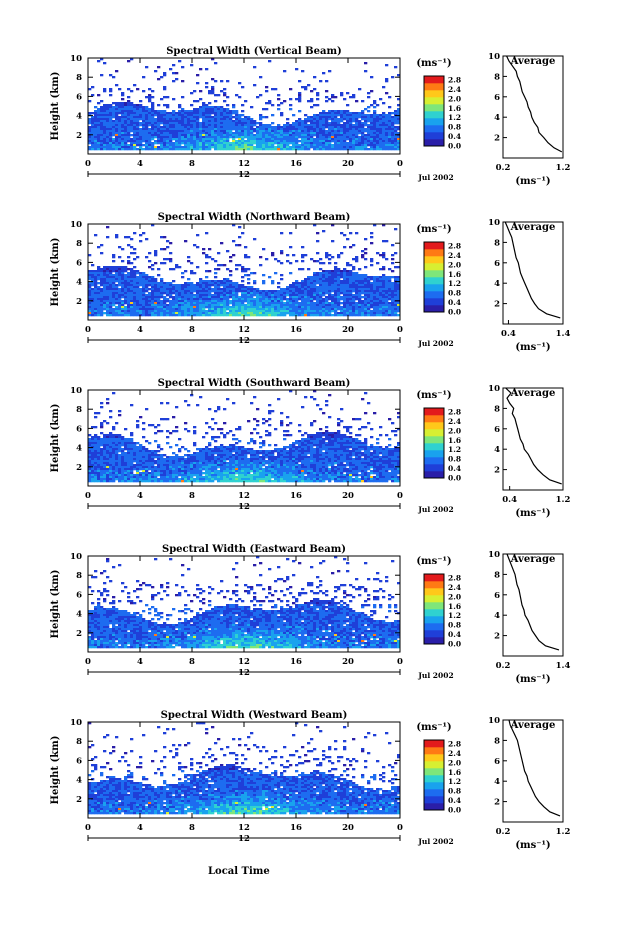  What do you see at coordinates (454, 146) in the screenshot?
I see `colorbar-tick-label: 0.0` at bounding box center [454, 146].